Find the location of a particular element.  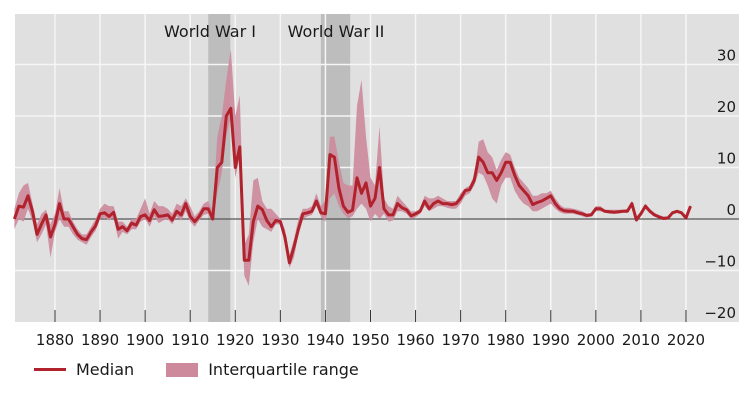

x-tick-label: 2000 is located at coordinates (596, 340).